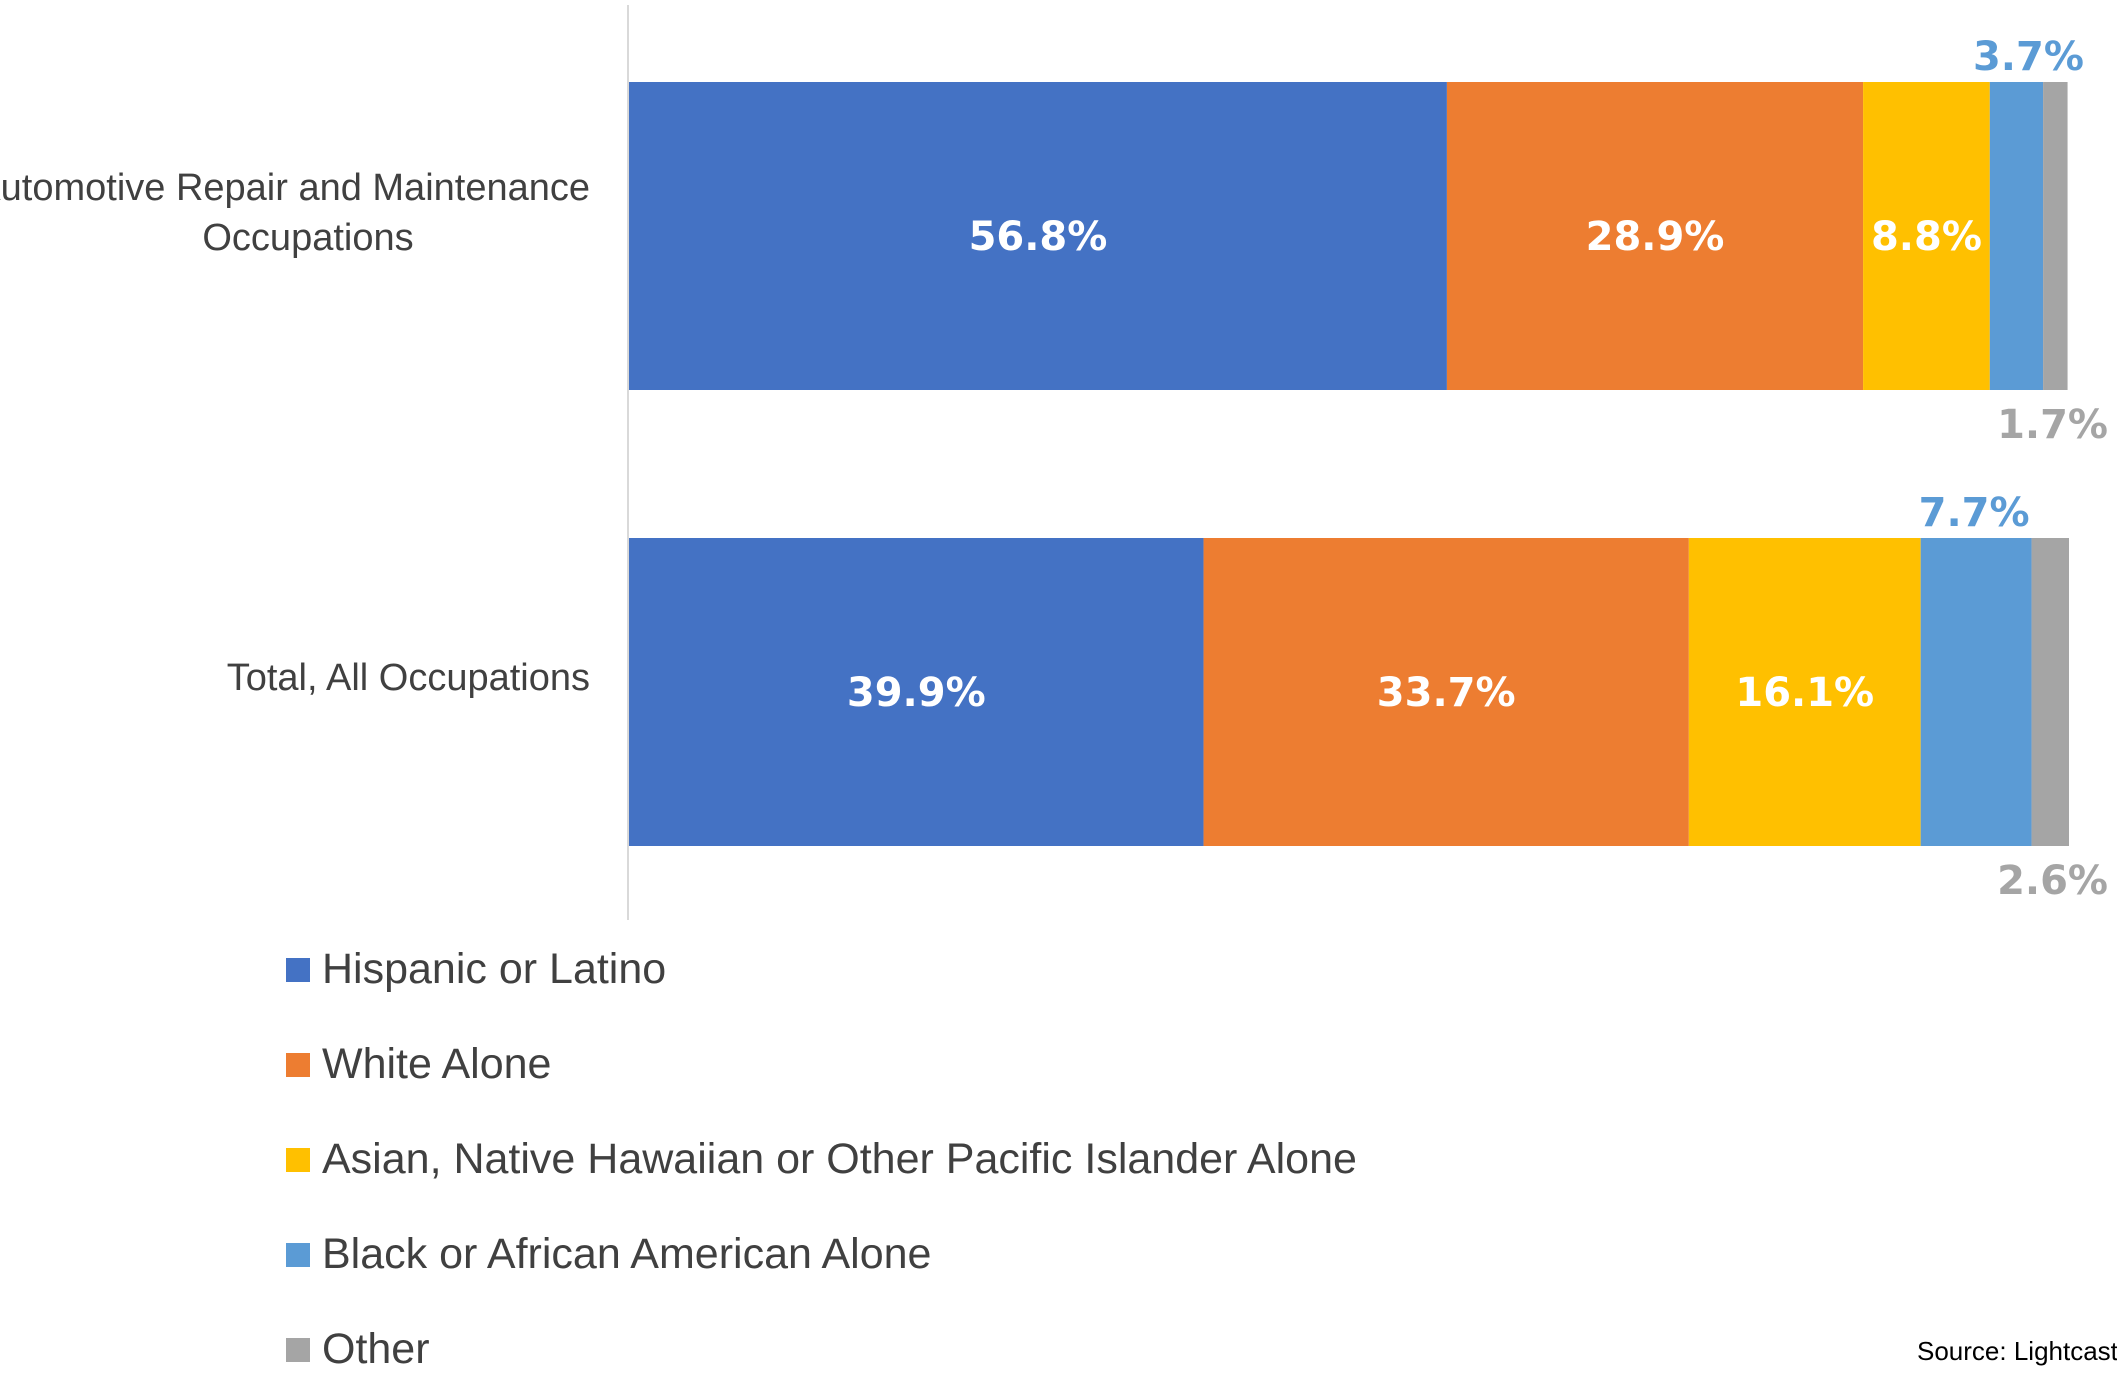 The image size is (2117, 1397). Describe the element at coordinates (494, 969) in the screenshot. I see `legend-label: Hispanic or Latino` at that location.